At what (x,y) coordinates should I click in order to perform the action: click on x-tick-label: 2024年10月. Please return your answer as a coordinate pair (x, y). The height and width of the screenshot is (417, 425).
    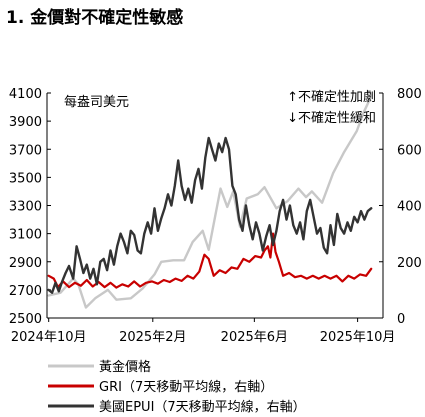
    Looking at the image, I should click on (49, 337).